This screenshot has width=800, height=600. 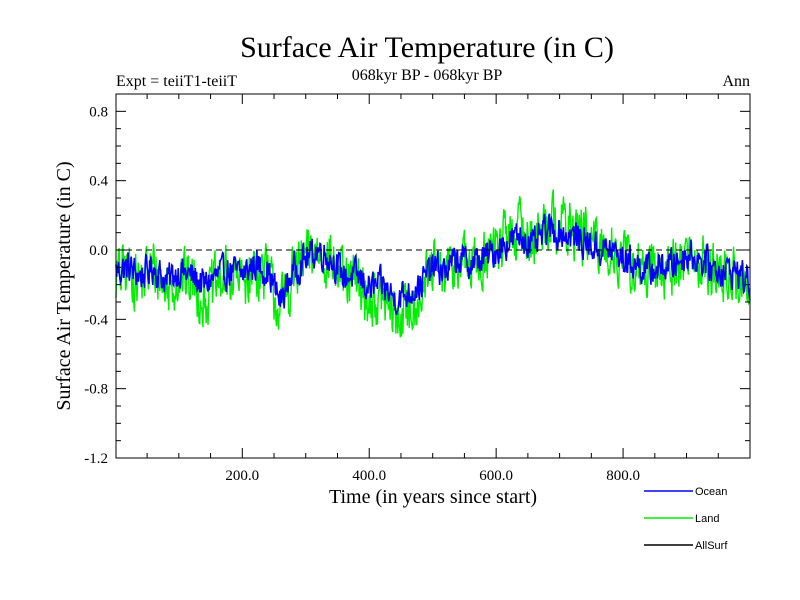 I want to click on legend-label-allsurf: AllSurf, so click(x=711, y=546).